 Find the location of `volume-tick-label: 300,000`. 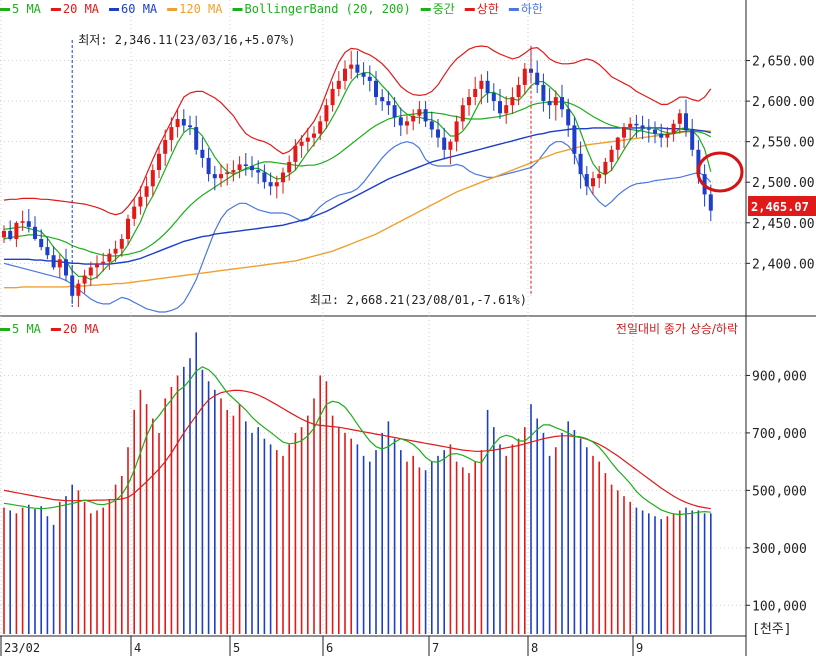

volume-tick-label: 300,000 is located at coordinates (779, 549).